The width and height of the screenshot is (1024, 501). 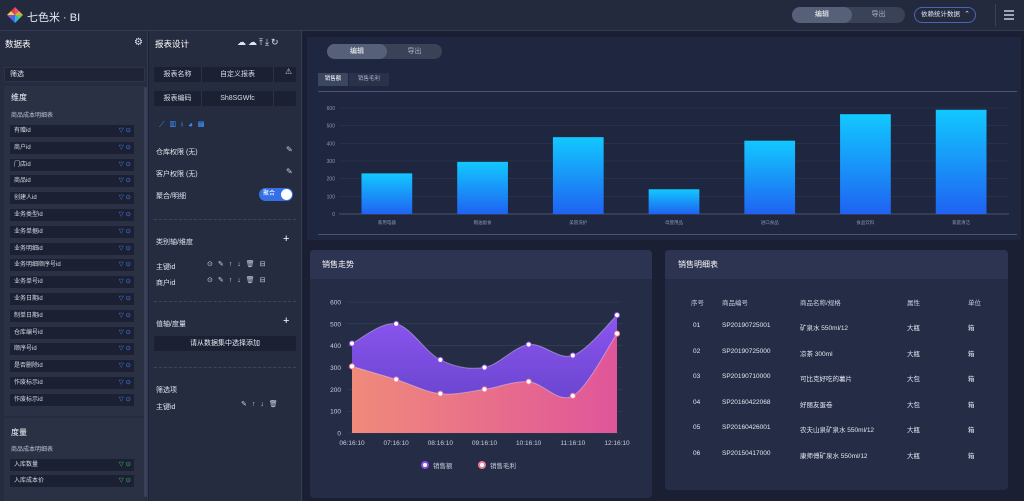 I want to click on dimension-field: 业务单据id ▽ ⊙, so click(x=72, y=231).